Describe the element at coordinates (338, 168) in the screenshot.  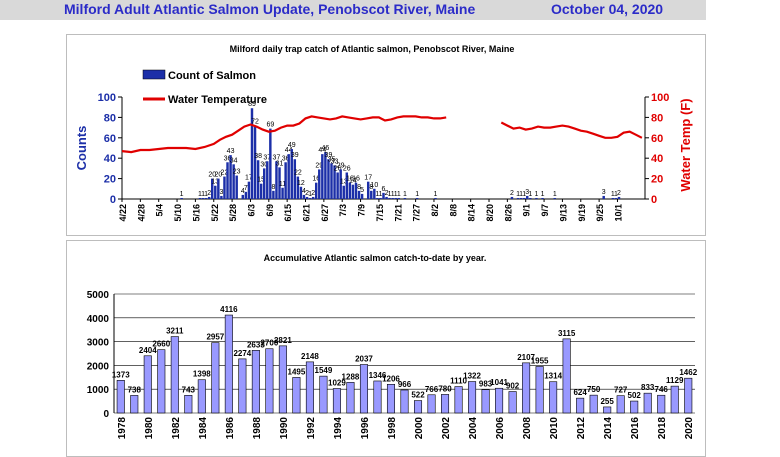
I see `count-bar-label: 26` at that location.